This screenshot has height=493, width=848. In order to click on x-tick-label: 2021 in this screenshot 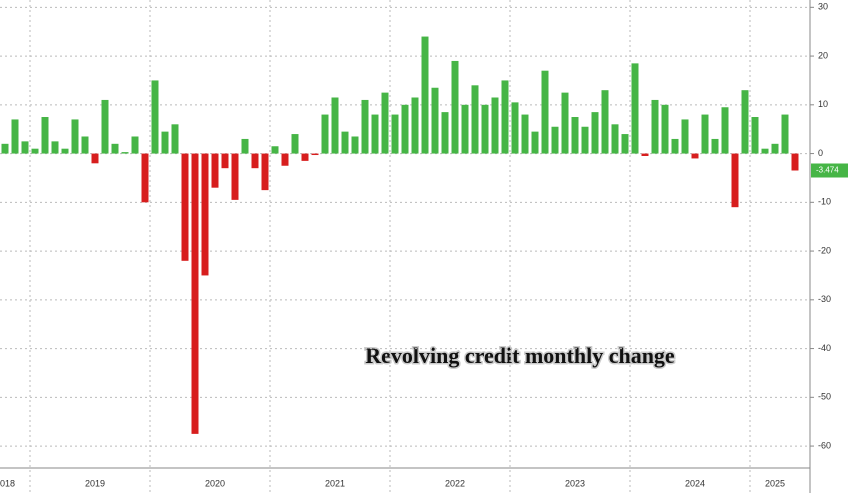, I will do `click(335, 483)`.